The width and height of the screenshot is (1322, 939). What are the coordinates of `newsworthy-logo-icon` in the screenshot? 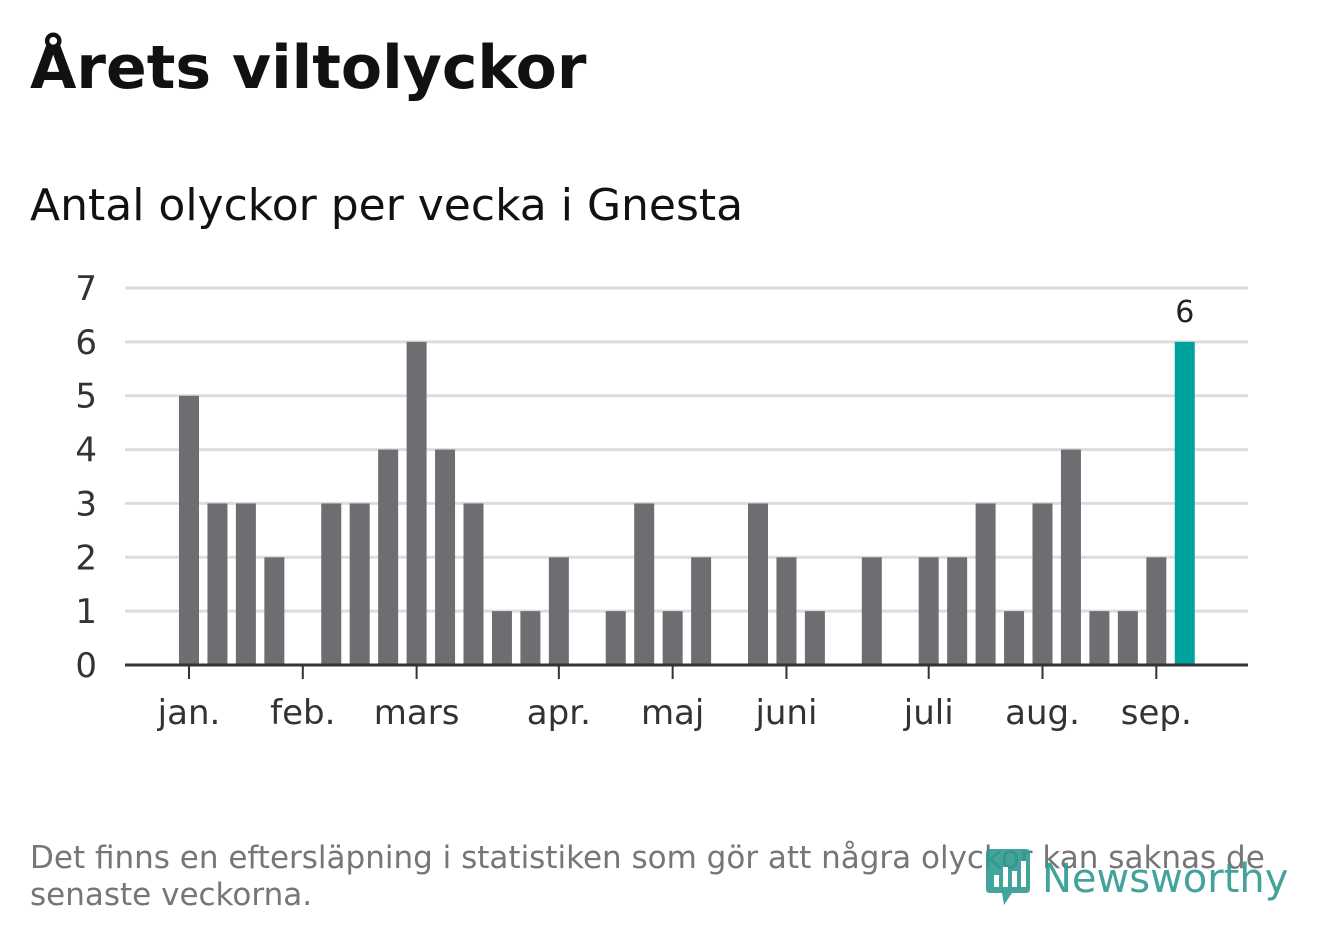 It's located at (1008, 879).